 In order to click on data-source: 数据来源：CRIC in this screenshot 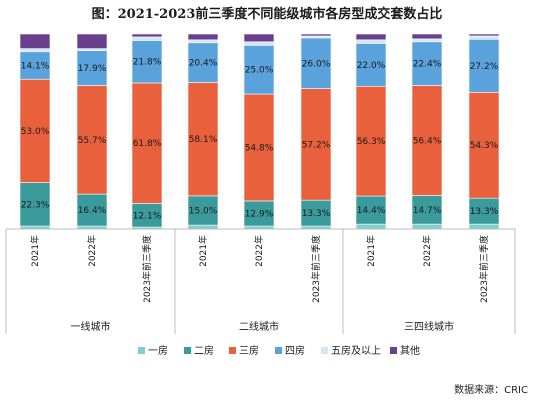, I will do `click(491, 390)`.